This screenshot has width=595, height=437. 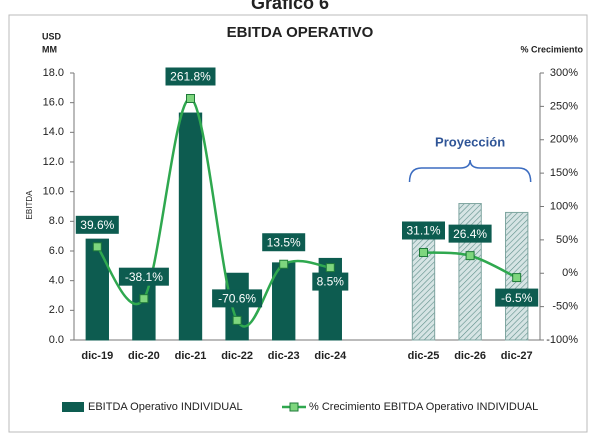 I want to click on legend-label: EBITDA Operativo INDIVIDUAL, so click(x=165, y=407).